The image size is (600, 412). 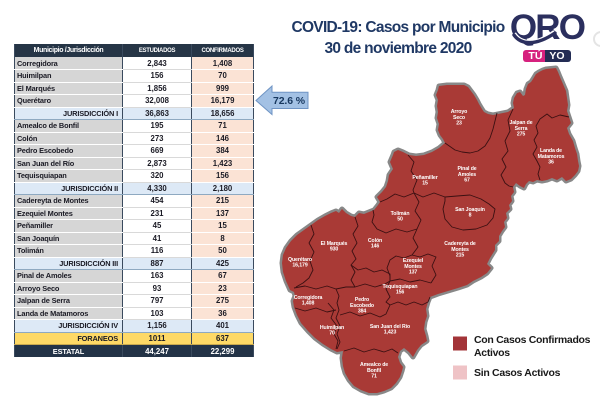 What do you see at coordinates (375, 241) in the screenshot?
I see `svg-text: Colón` at bounding box center [375, 241].